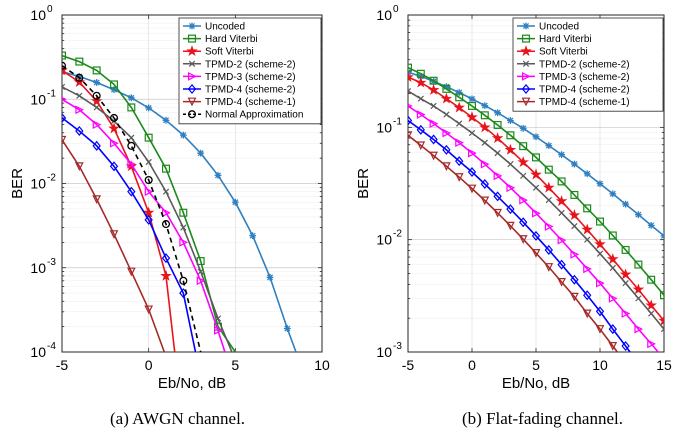  What do you see at coordinates (584, 90) in the screenshot?
I see `legend-label: TPMD-4 (scheme-2)` at bounding box center [584, 90].